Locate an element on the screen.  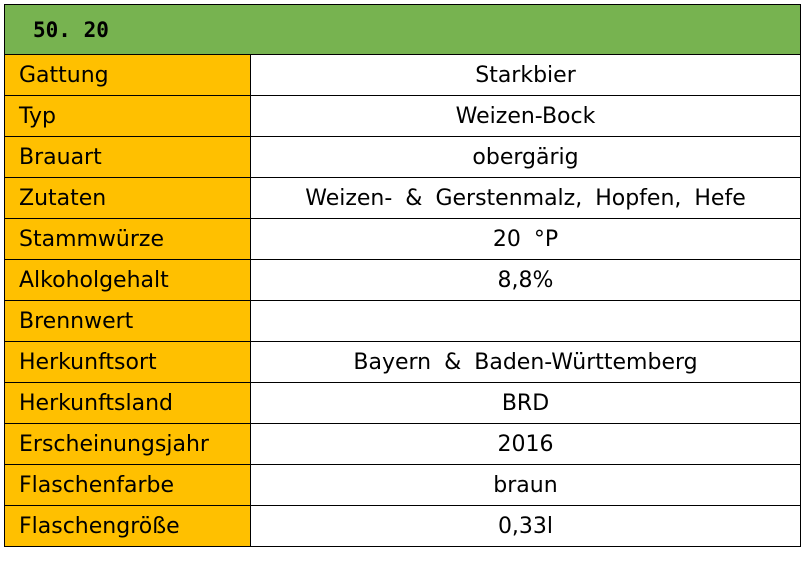
table-row: Flaschenfarbe braun is located at coordinates (402, 485).